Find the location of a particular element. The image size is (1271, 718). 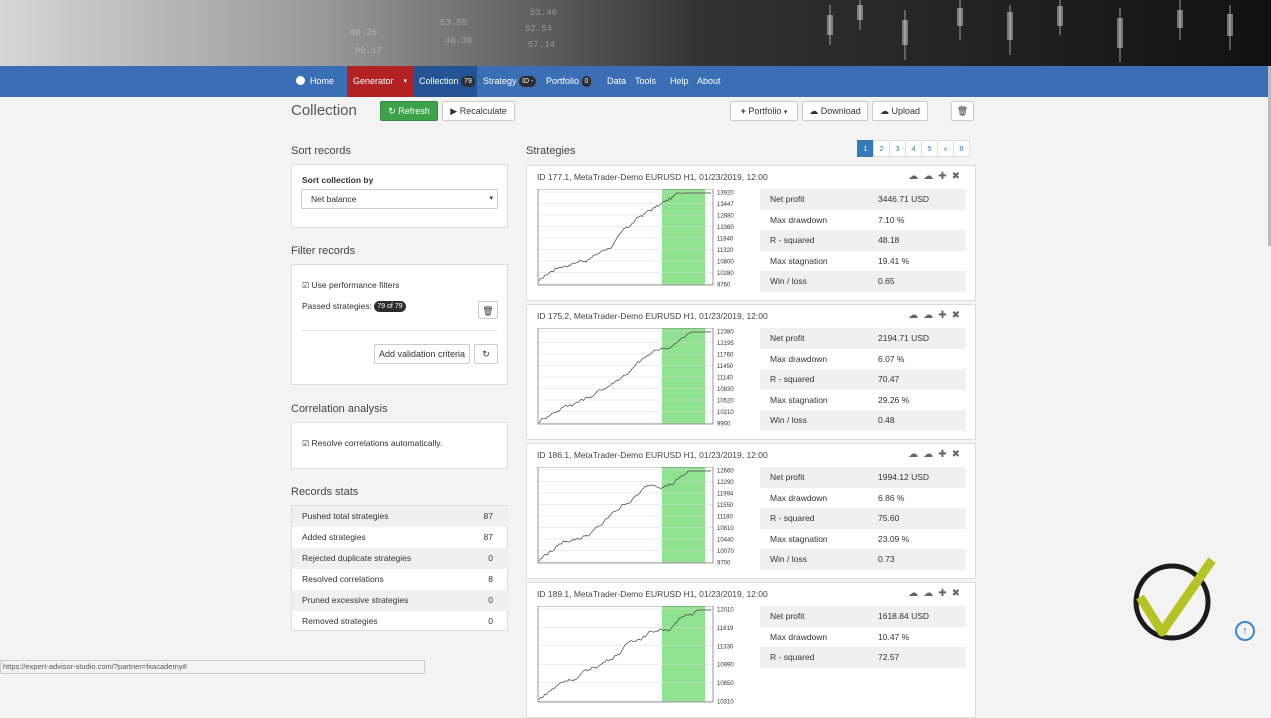

page-link: 1 is located at coordinates (865, 148).